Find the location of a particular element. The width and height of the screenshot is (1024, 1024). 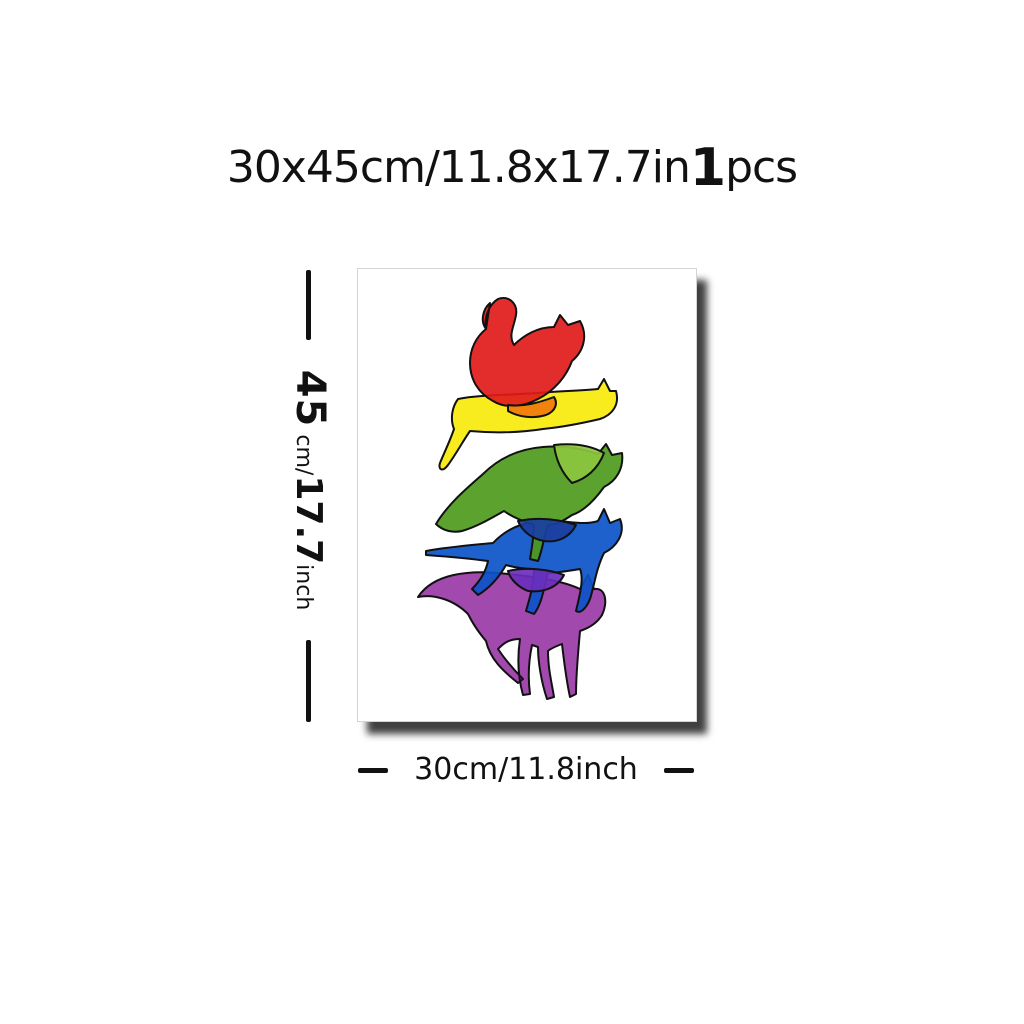

height-cm-value: 45 is located at coordinates (310, 398).